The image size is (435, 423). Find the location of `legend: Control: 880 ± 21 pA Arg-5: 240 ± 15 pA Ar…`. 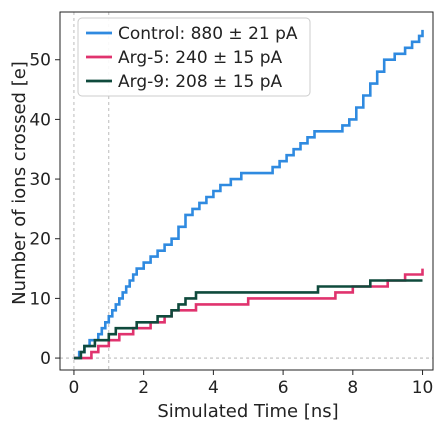

legend: Control: 880 ± 21 pA Arg-5: 240 ± 15 pA Ar… is located at coordinates (194, 57).